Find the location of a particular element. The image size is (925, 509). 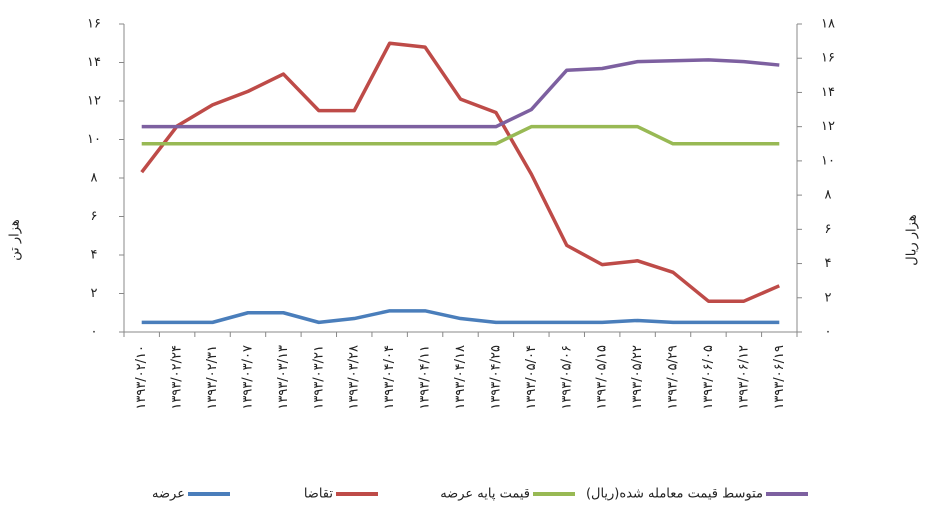

y2-tick-label: ۸ is located at coordinates (828, 195).